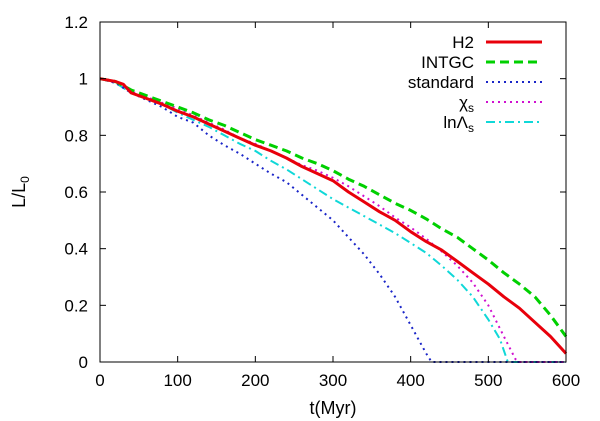 This screenshot has width=600, height=421. What do you see at coordinates (76, 135) in the screenshot?
I see `y-tick-label: 0.8` at bounding box center [76, 135].